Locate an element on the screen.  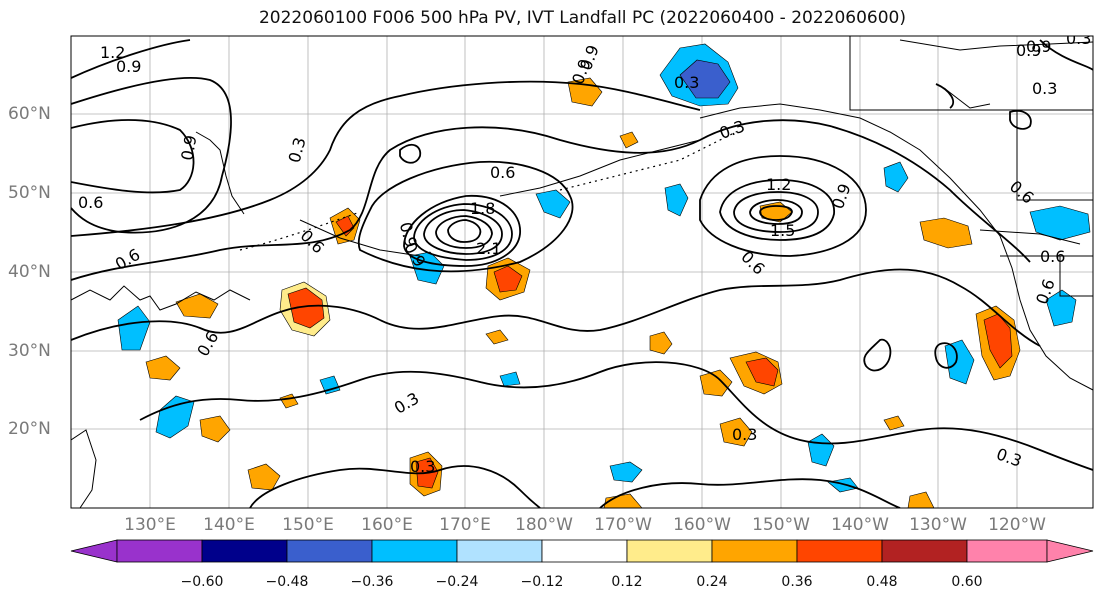
colorbar-tick-label: −0.24 is located at coordinates (457, 582).